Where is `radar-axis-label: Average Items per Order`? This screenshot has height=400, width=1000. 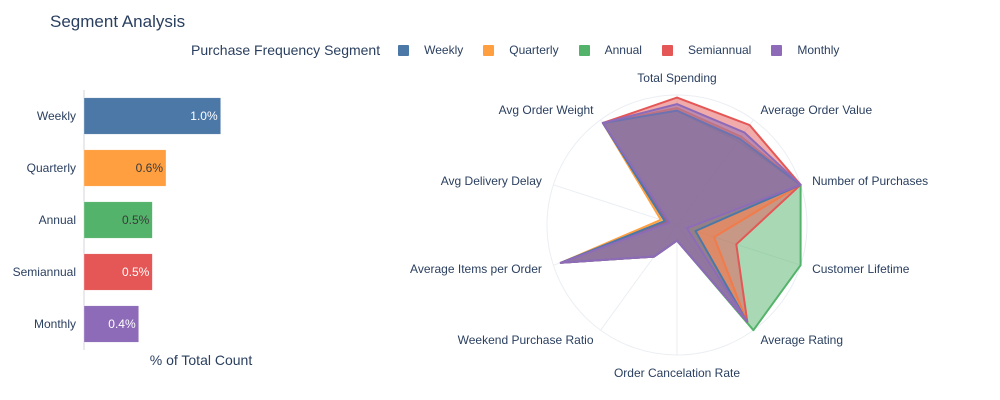 radar-axis-label: Average Items per Order is located at coordinates (476, 269).